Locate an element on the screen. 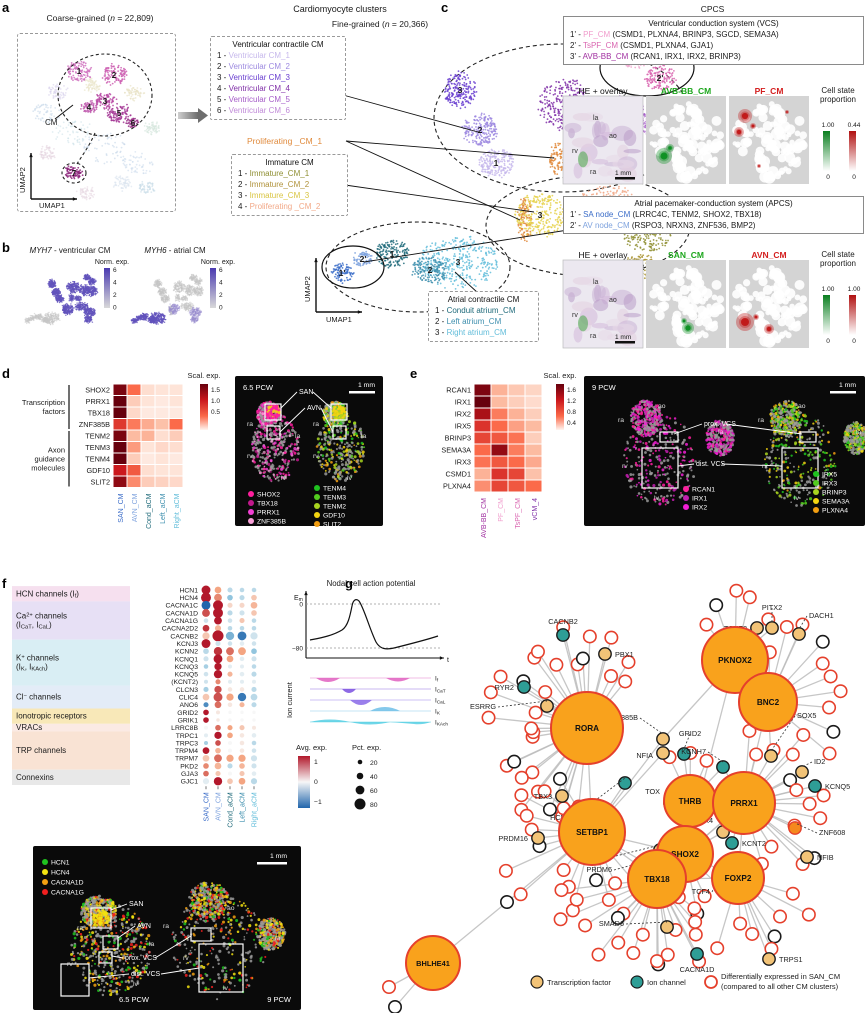  network-hub-label: SHOX2 is located at coordinates (685, 854).